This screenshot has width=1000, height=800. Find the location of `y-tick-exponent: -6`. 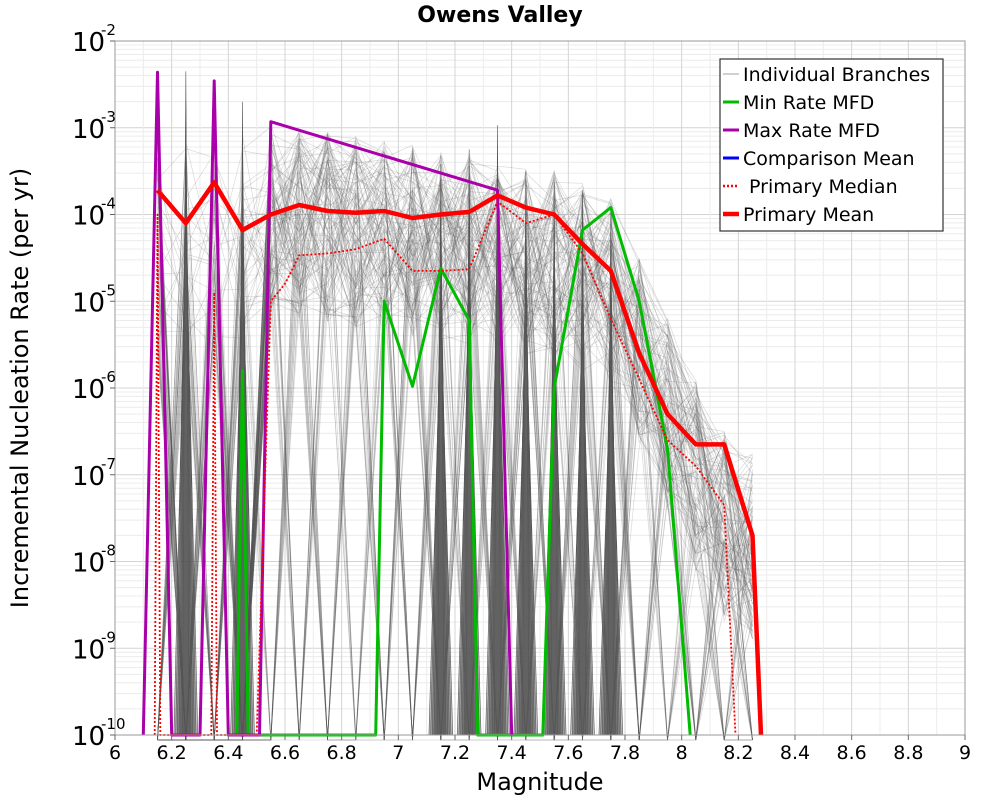

y-tick-exponent: -6 is located at coordinates (108, 377).